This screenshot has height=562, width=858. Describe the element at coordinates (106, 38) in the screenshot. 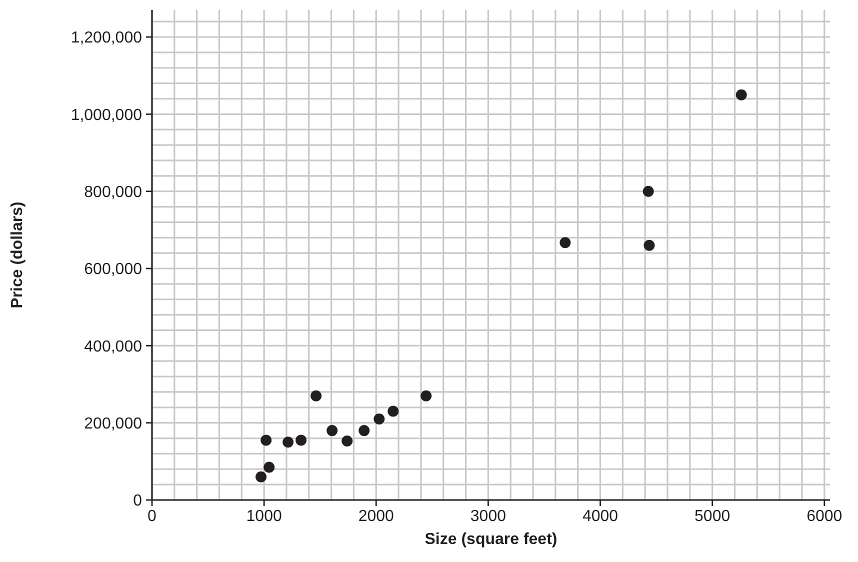

I see `y-tick-label: 1,200,000` at that location.